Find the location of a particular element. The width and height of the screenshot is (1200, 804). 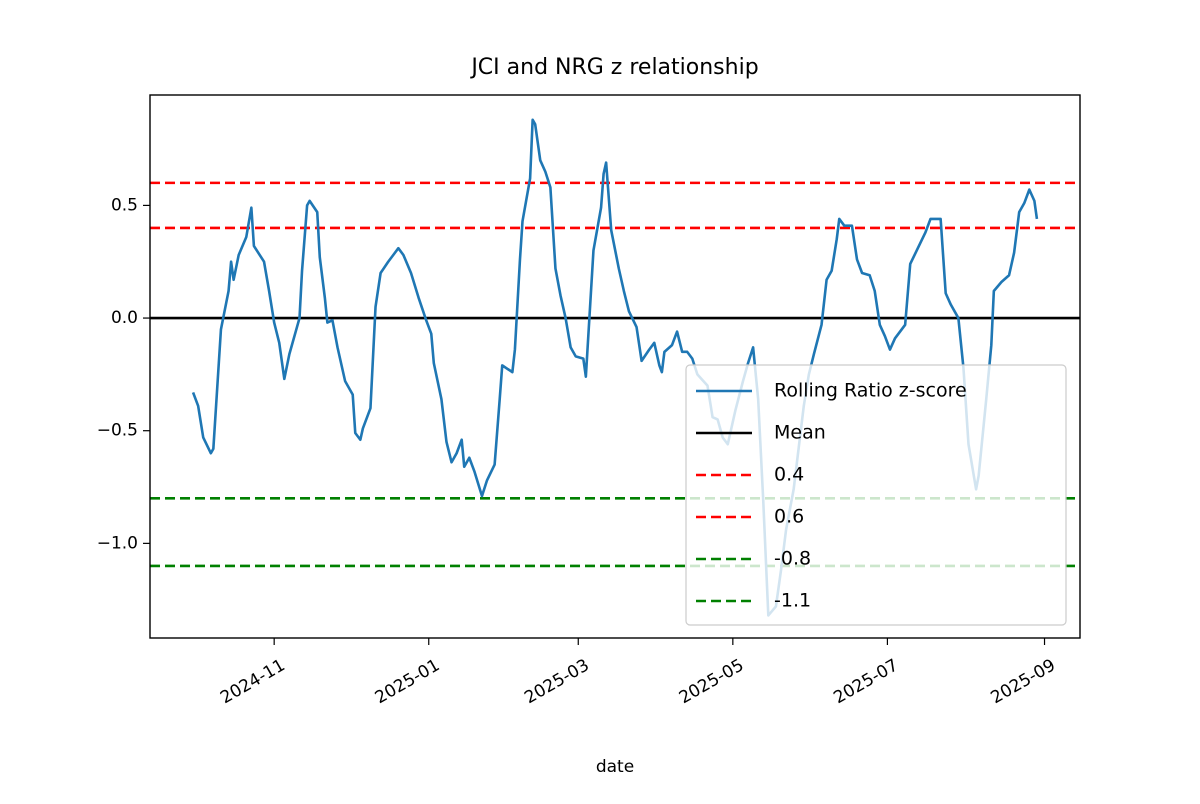

y-tick-label: 0.0 is located at coordinates (124, 318).